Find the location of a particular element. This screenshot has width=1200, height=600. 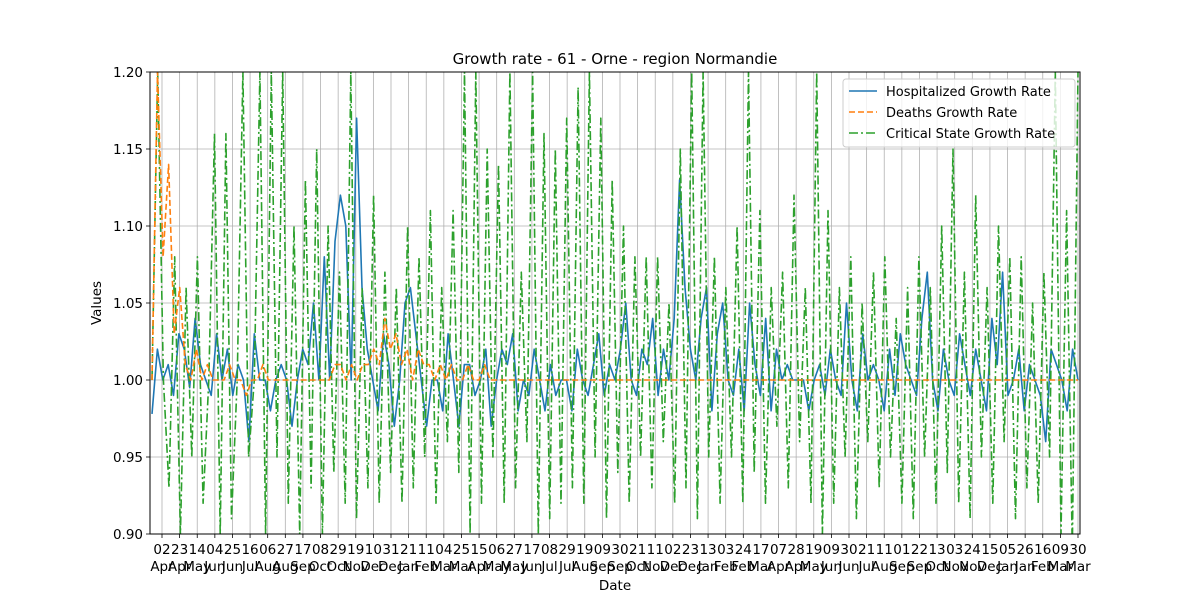

x-tick-day-label: 01 is located at coordinates (901, 550).